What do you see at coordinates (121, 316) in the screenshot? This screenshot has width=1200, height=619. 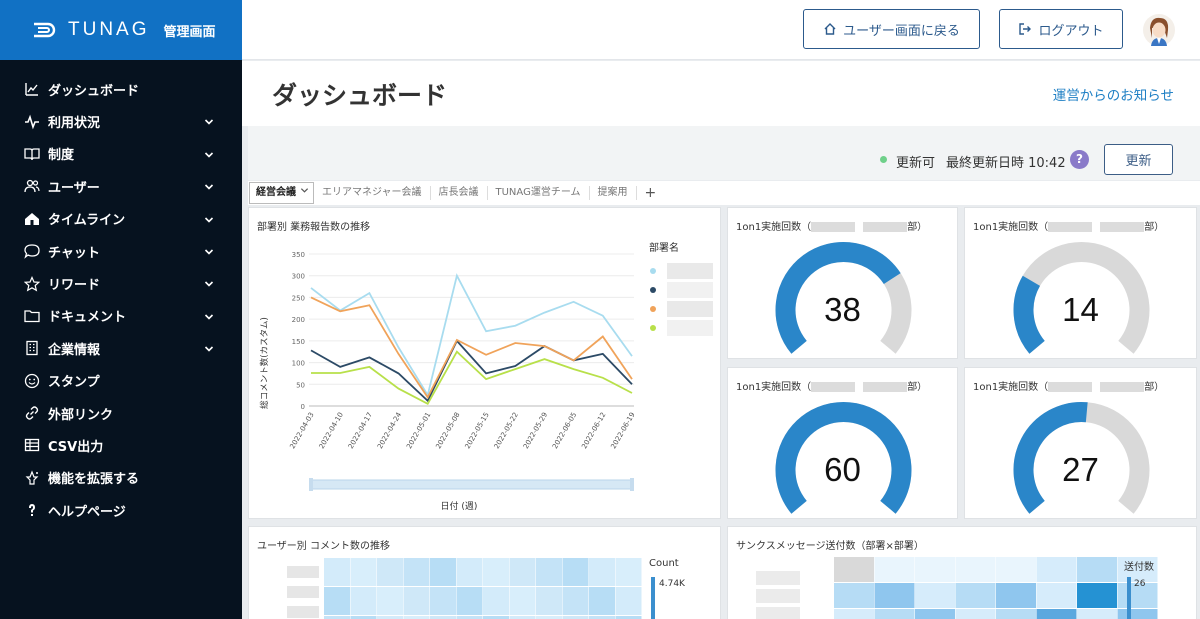 I see `sidebar-item-folder: ドキュメント` at bounding box center [121, 316].